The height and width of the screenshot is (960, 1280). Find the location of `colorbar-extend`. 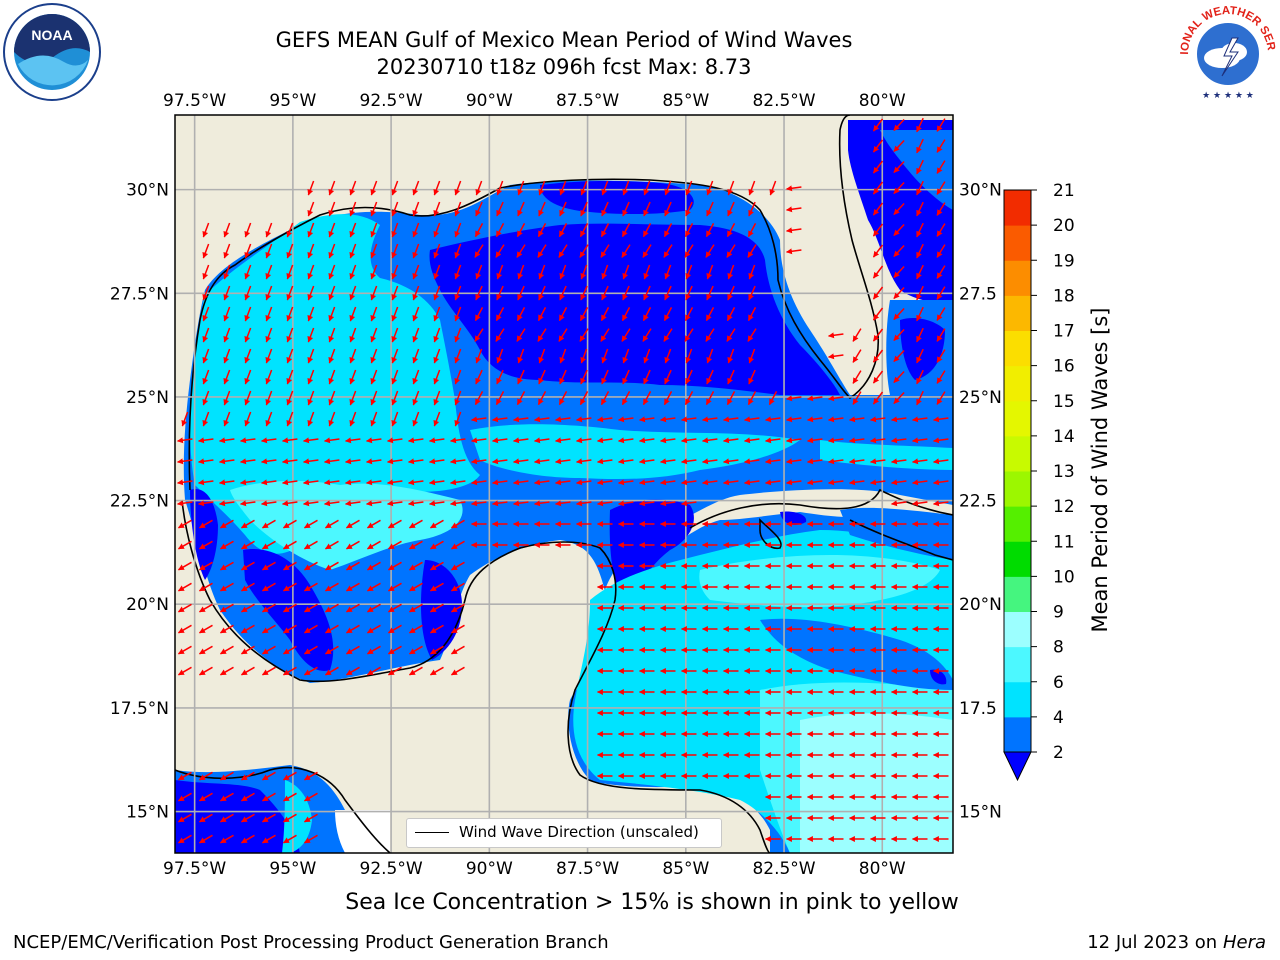

colorbar-extend is located at coordinates (1017, 766).